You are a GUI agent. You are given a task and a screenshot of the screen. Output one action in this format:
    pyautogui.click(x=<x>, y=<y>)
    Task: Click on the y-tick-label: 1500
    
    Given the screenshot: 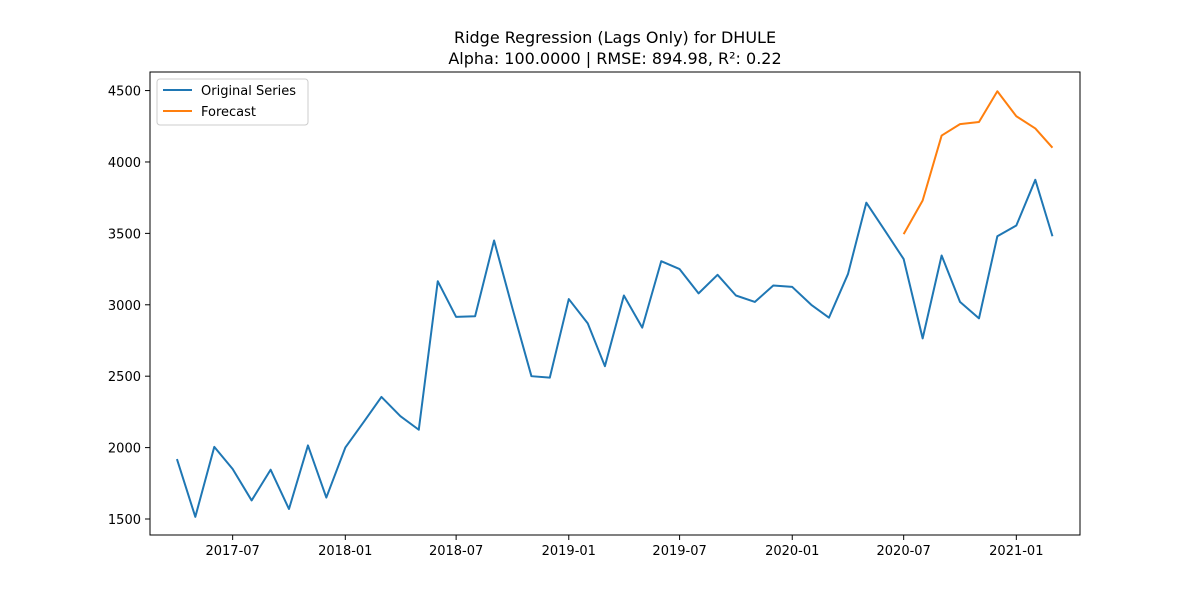 What is the action you would take?
    pyautogui.click(x=124, y=520)
    